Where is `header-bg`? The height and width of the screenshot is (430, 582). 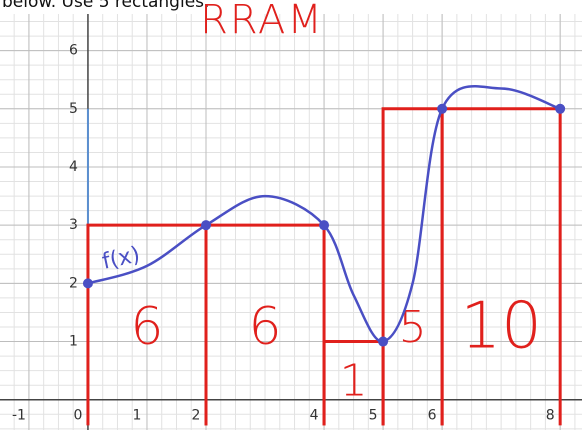 header-bg is located at coordinates (291, 7).